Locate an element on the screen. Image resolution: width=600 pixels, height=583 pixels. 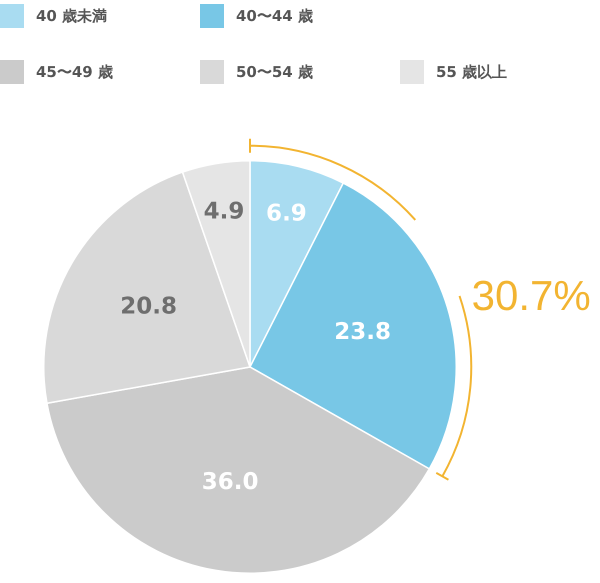
data-label: 20.8 is located at coordinates (148, 306).